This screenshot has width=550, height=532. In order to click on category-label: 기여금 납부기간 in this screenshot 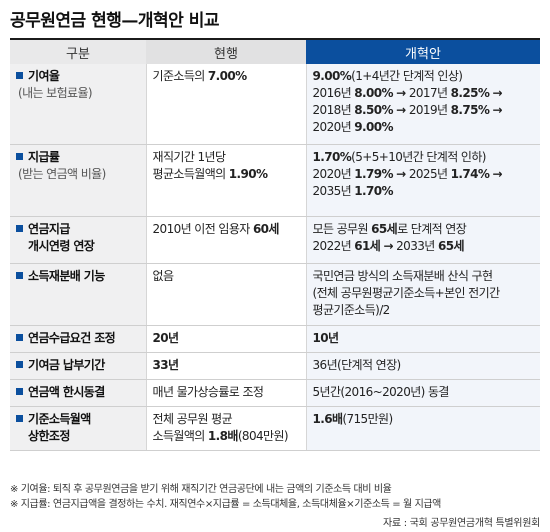, I will do `click(78, 365)`.